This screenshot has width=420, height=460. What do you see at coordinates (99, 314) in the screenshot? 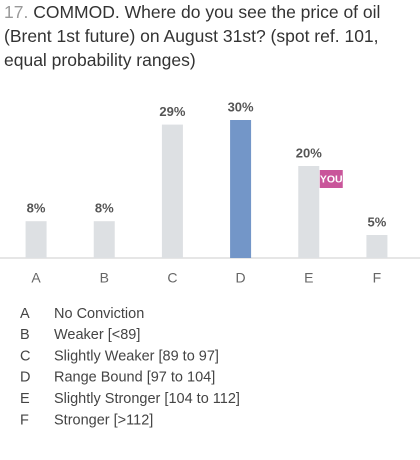
I see `legend-description: No Conviction` at bounding box center [99, 314].